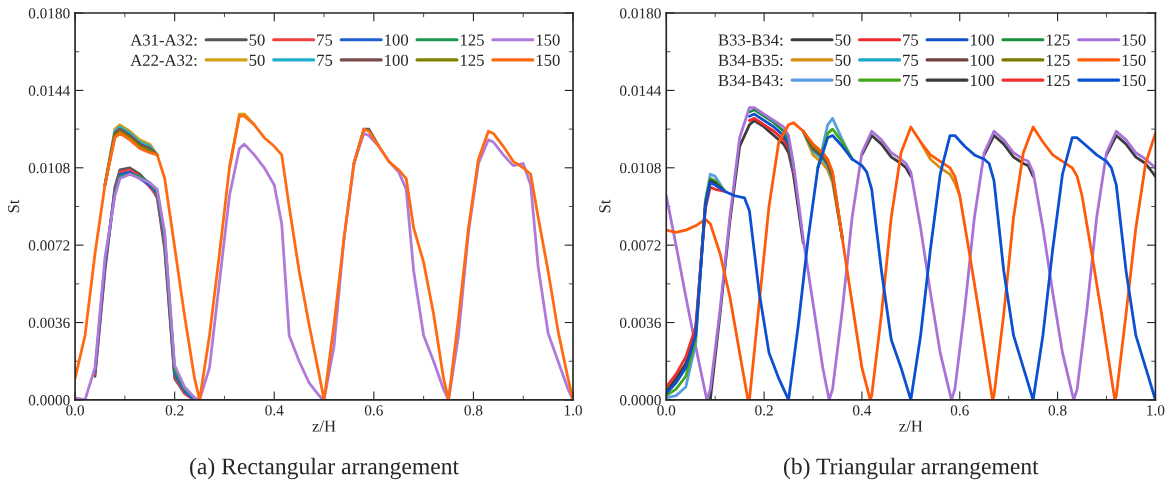 The width and height of the screenshot is (1173, 483). What do you see at coordinates (163, 40) in the screenshot?
I see `annotation: A31-A32:` at bounding box center [163, 40].